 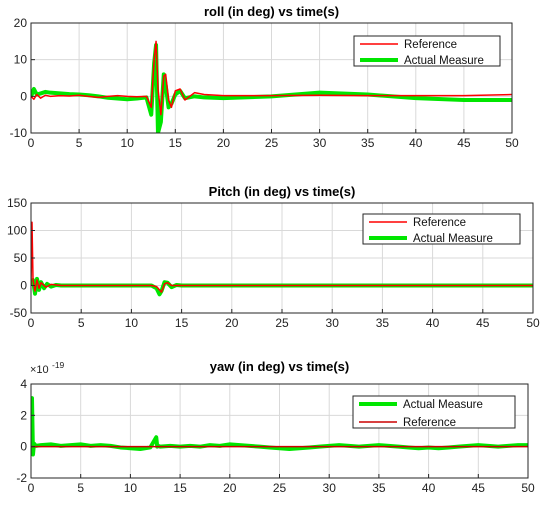 What do you see at coordinates (21, 23) in the screenshot?
I see `y-tick-label: 20` at bounding box center [21, 23].